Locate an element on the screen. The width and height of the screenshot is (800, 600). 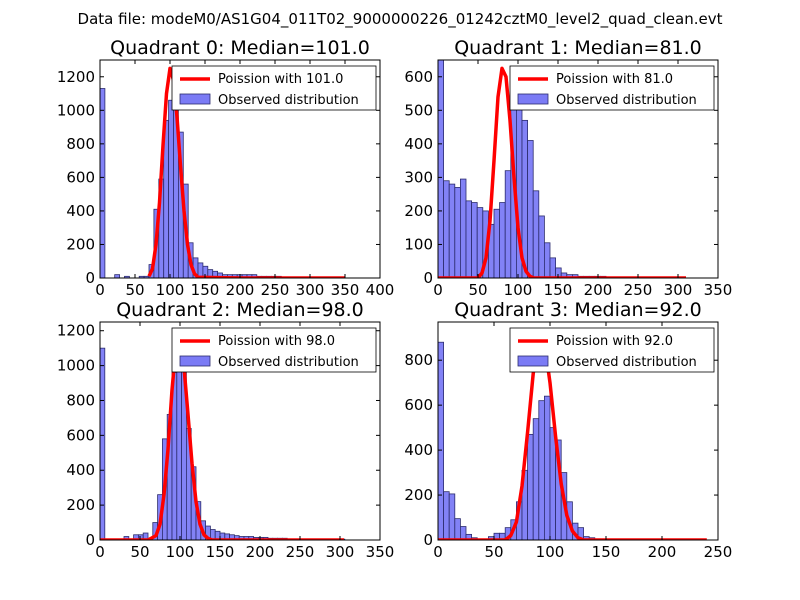
legend-line-label: Poission with 92.0 is located at coordinates (614, 341).